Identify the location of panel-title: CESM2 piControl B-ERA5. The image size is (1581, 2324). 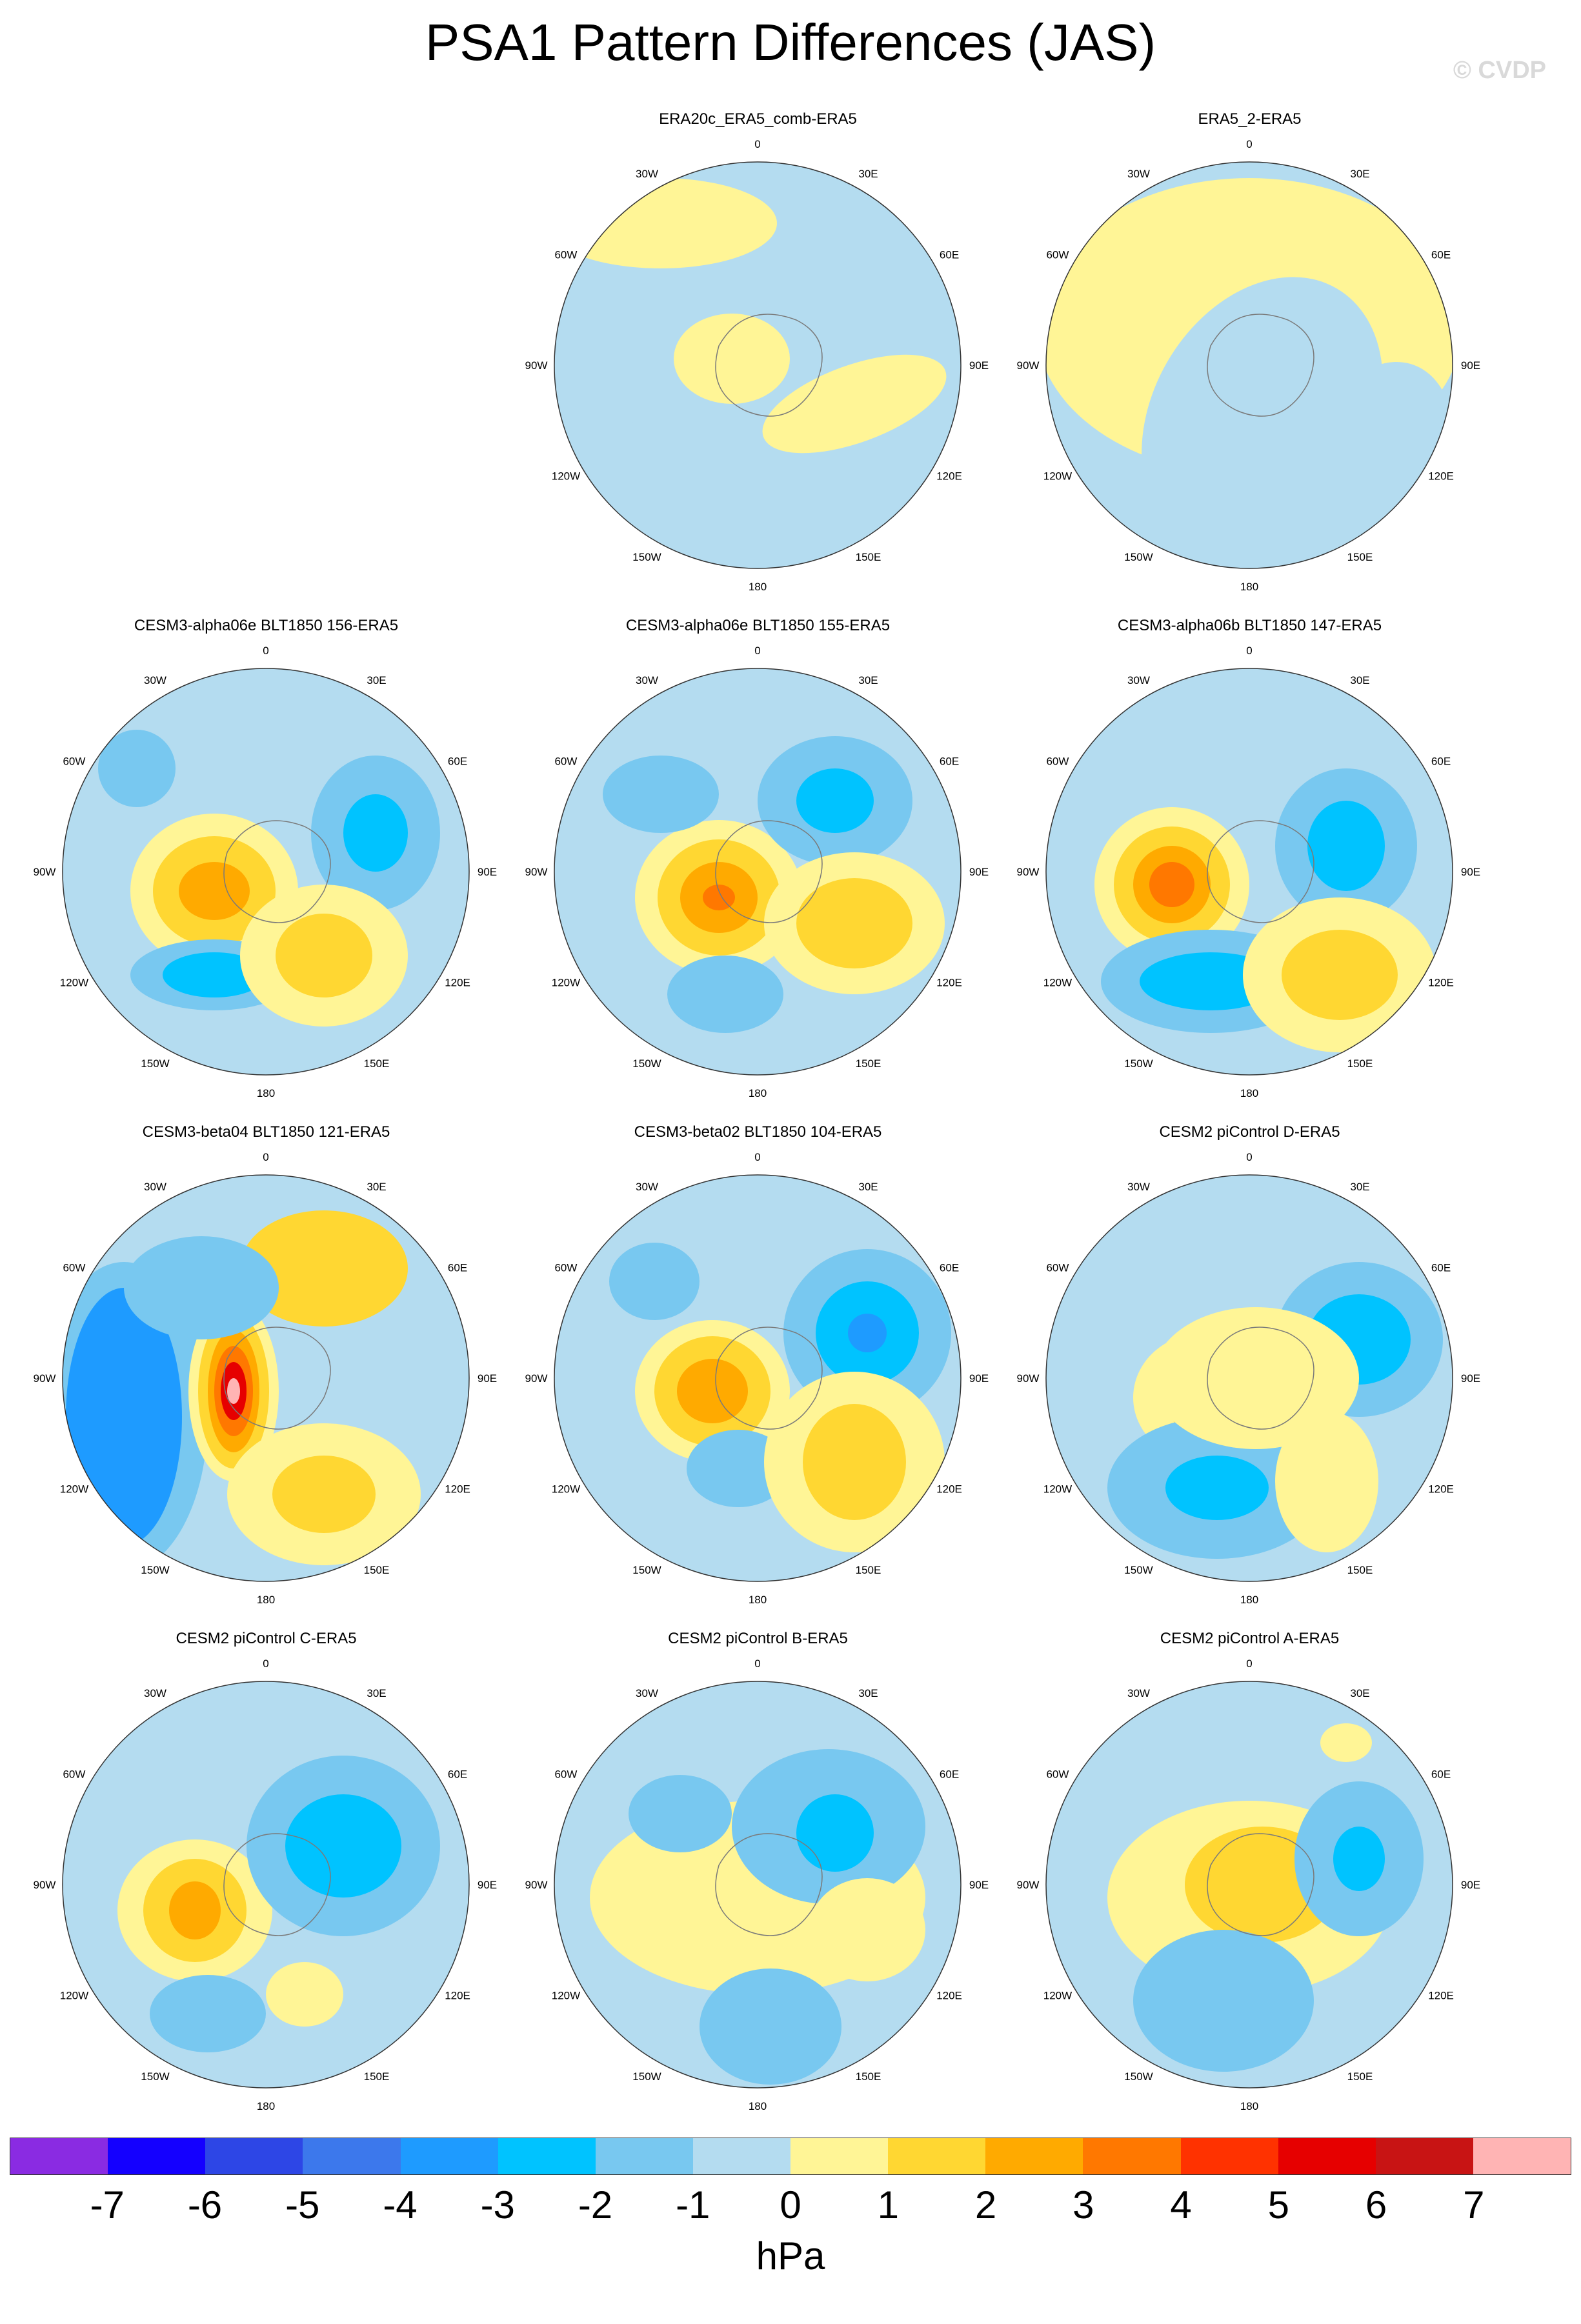
(758, 1638).